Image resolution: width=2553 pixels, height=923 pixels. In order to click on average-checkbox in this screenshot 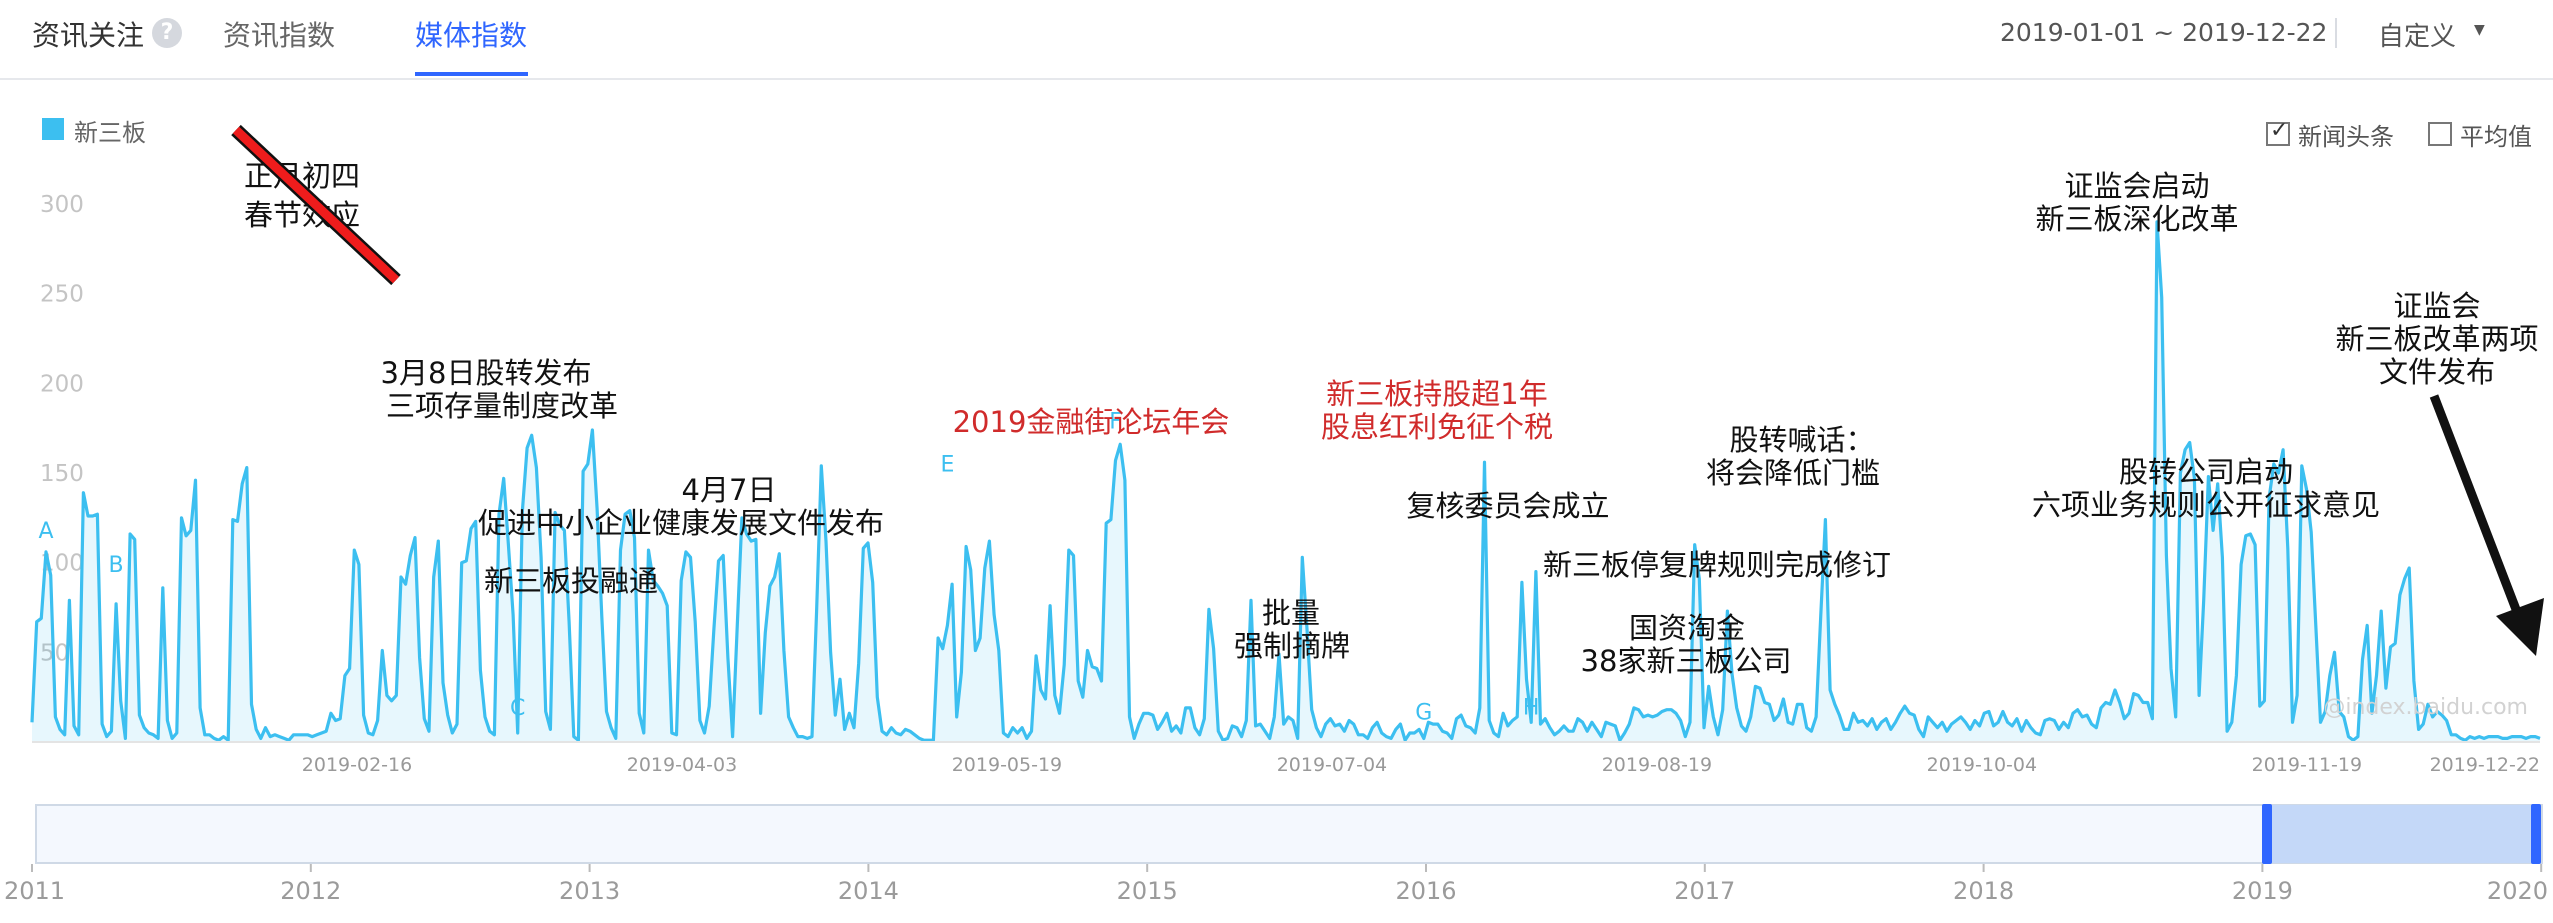, I will do `click(2440, 134)`.